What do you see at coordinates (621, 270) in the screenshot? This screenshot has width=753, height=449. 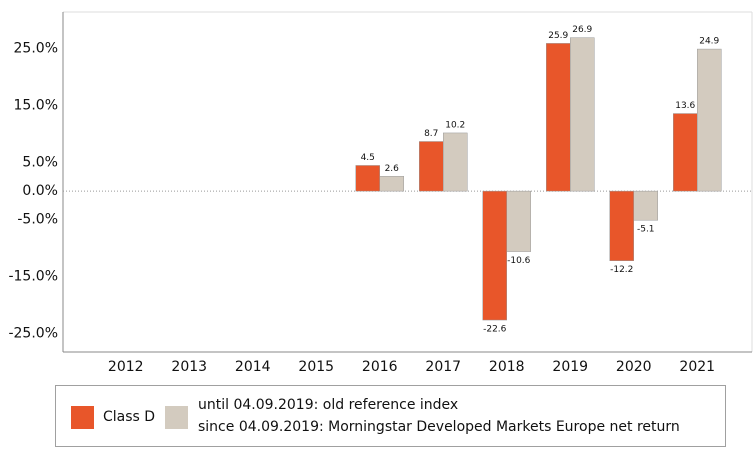 I see `data-label: -12.2` at bounding box center [621, 270].